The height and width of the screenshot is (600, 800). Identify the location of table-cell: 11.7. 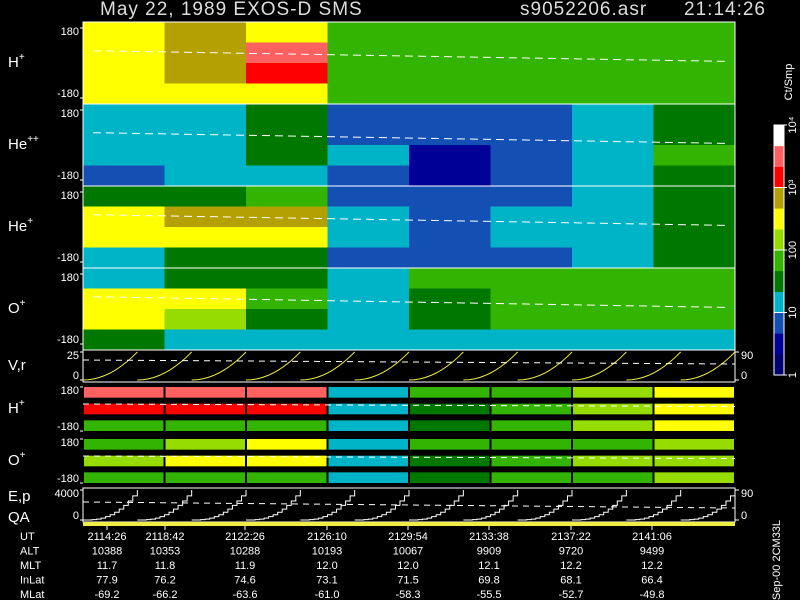
(107, 566).